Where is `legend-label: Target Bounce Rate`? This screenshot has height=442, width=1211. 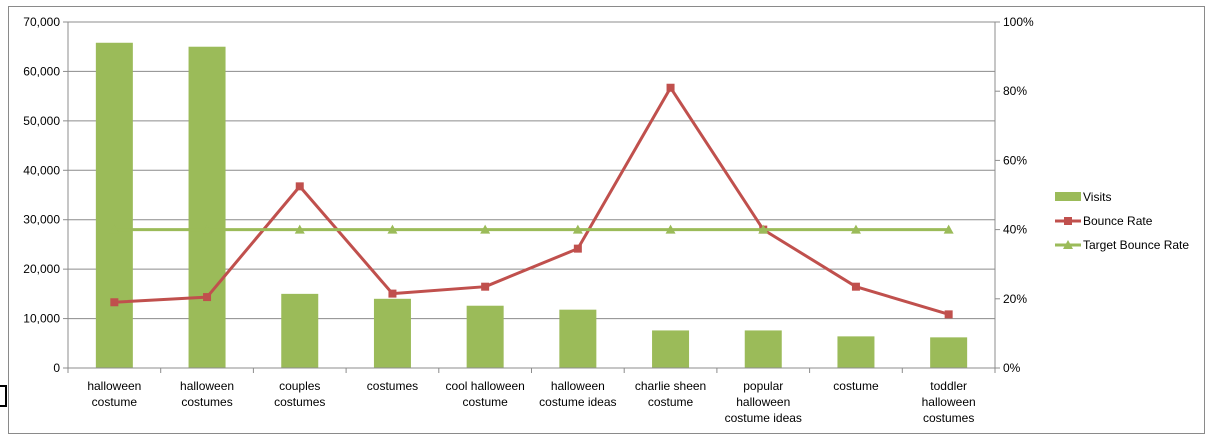
legend-label: Target Bounce Rate is located at coordinates (1136, 245).